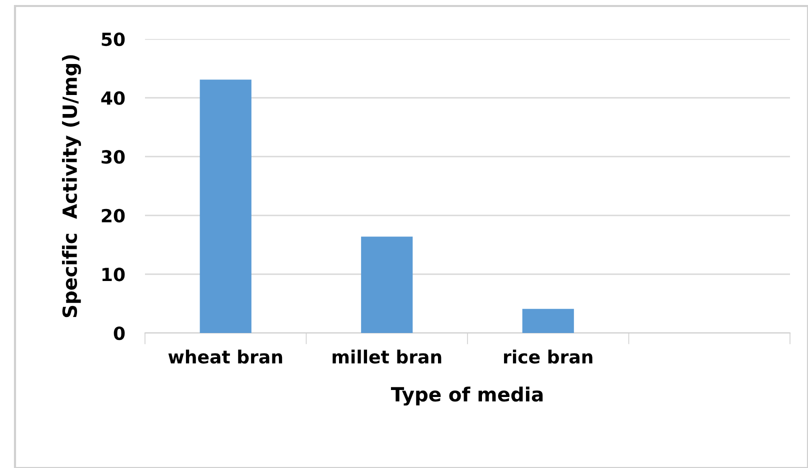 This screenshot has height=468, width=808. I want to click on y-axis-title: Specific Activity (U/mg), so click(71, 186).